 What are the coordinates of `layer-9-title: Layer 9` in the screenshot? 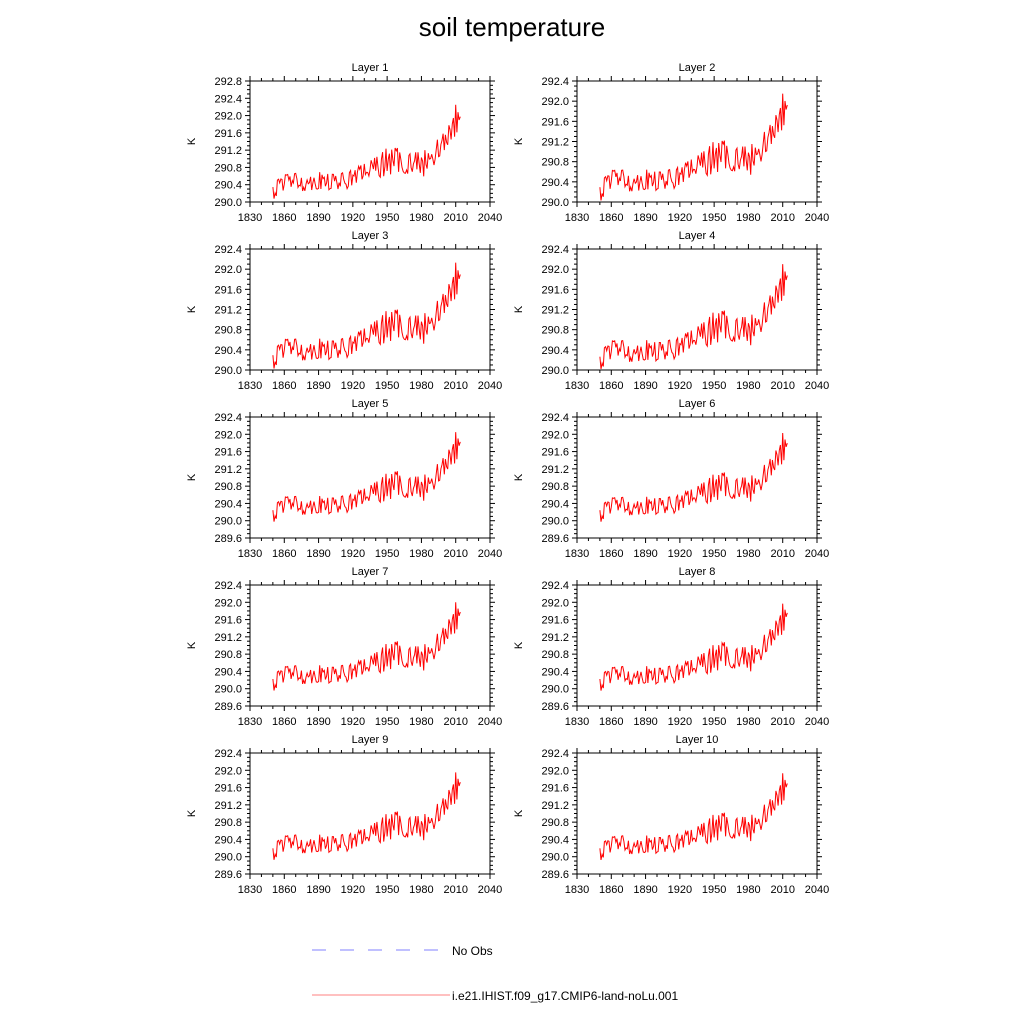 It's located at (370, 740).